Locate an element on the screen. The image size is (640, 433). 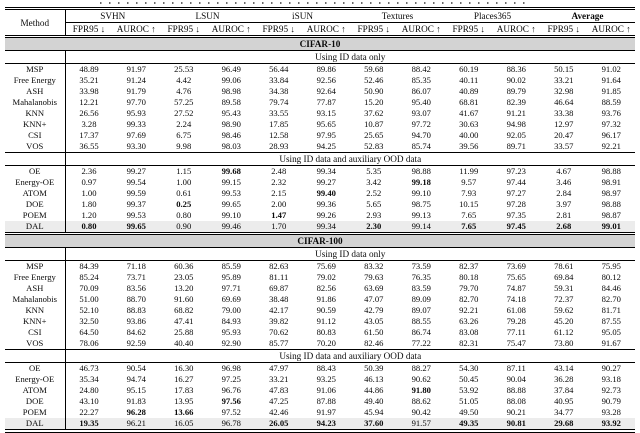
cell-oe-4: 2.48 is located at coordinates (279, 171).